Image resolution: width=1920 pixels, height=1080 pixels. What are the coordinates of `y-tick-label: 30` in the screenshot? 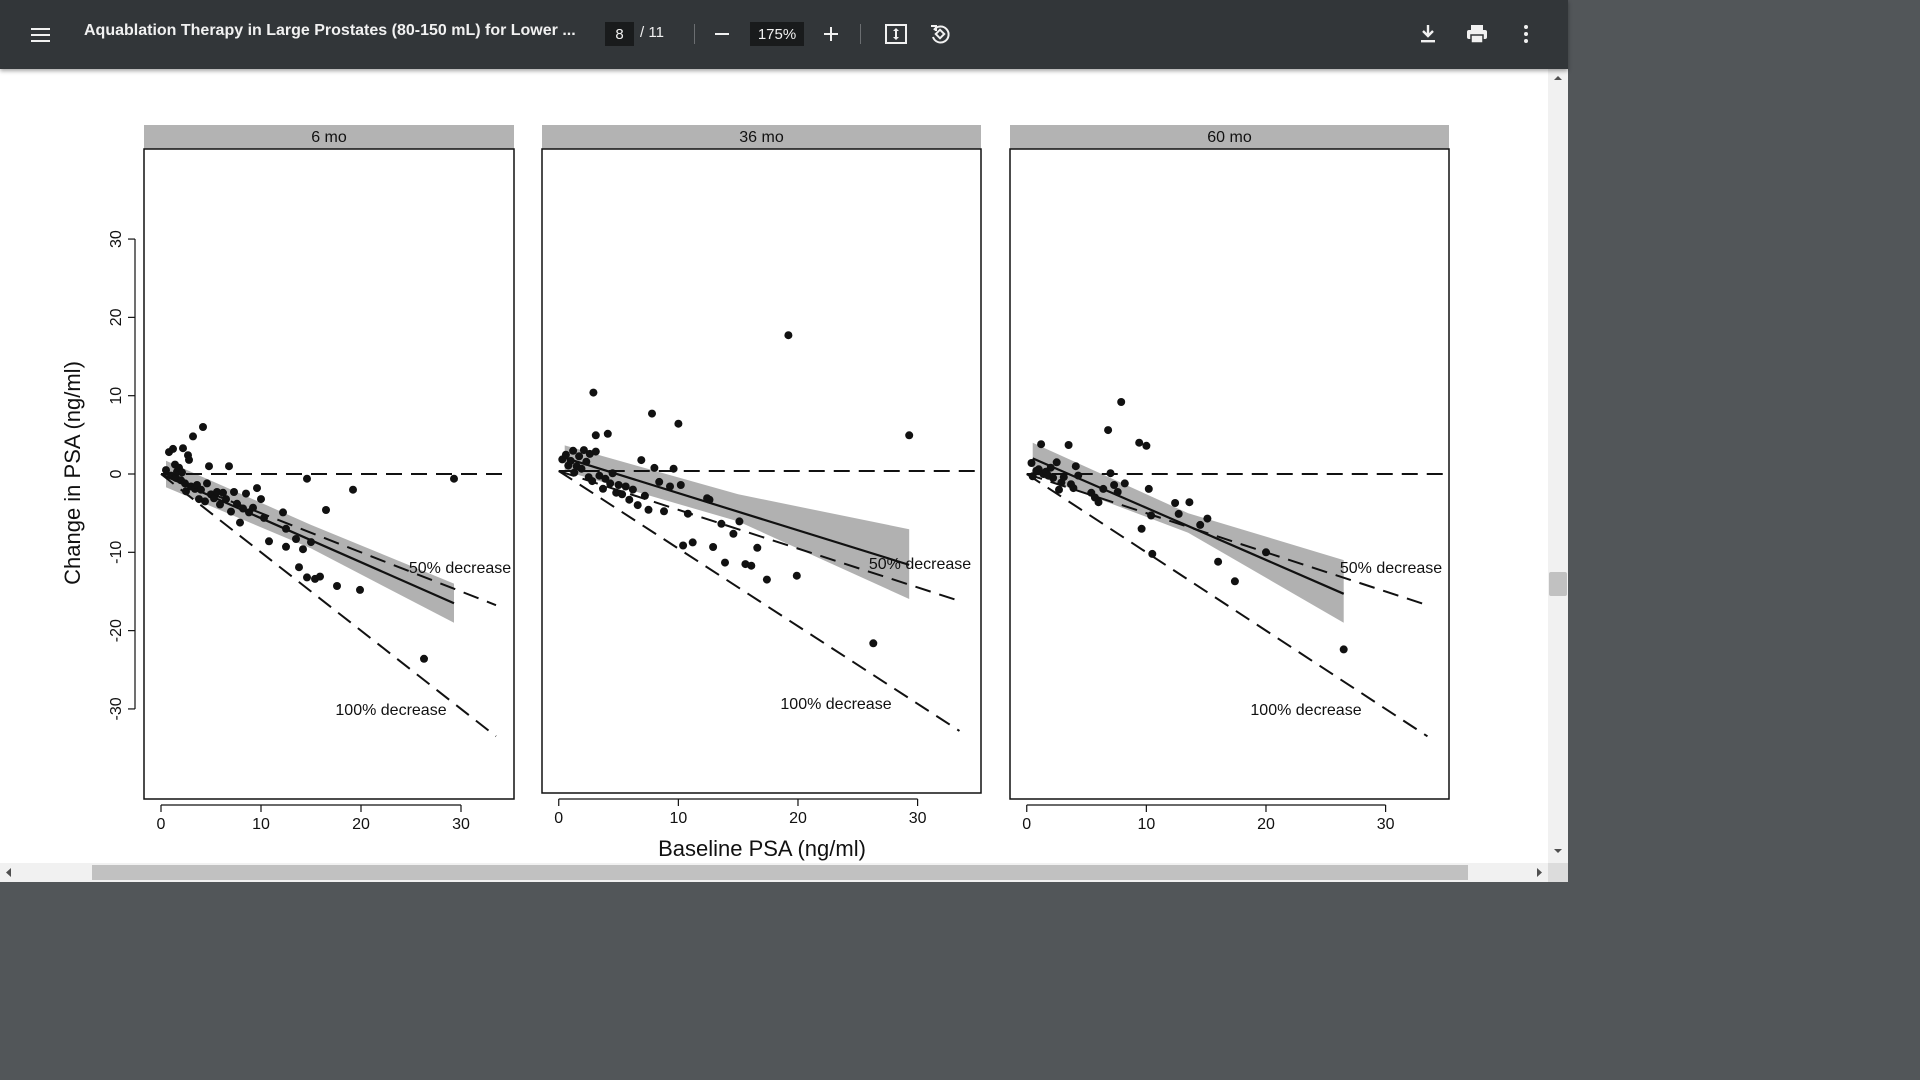 It's located at (116, 239).